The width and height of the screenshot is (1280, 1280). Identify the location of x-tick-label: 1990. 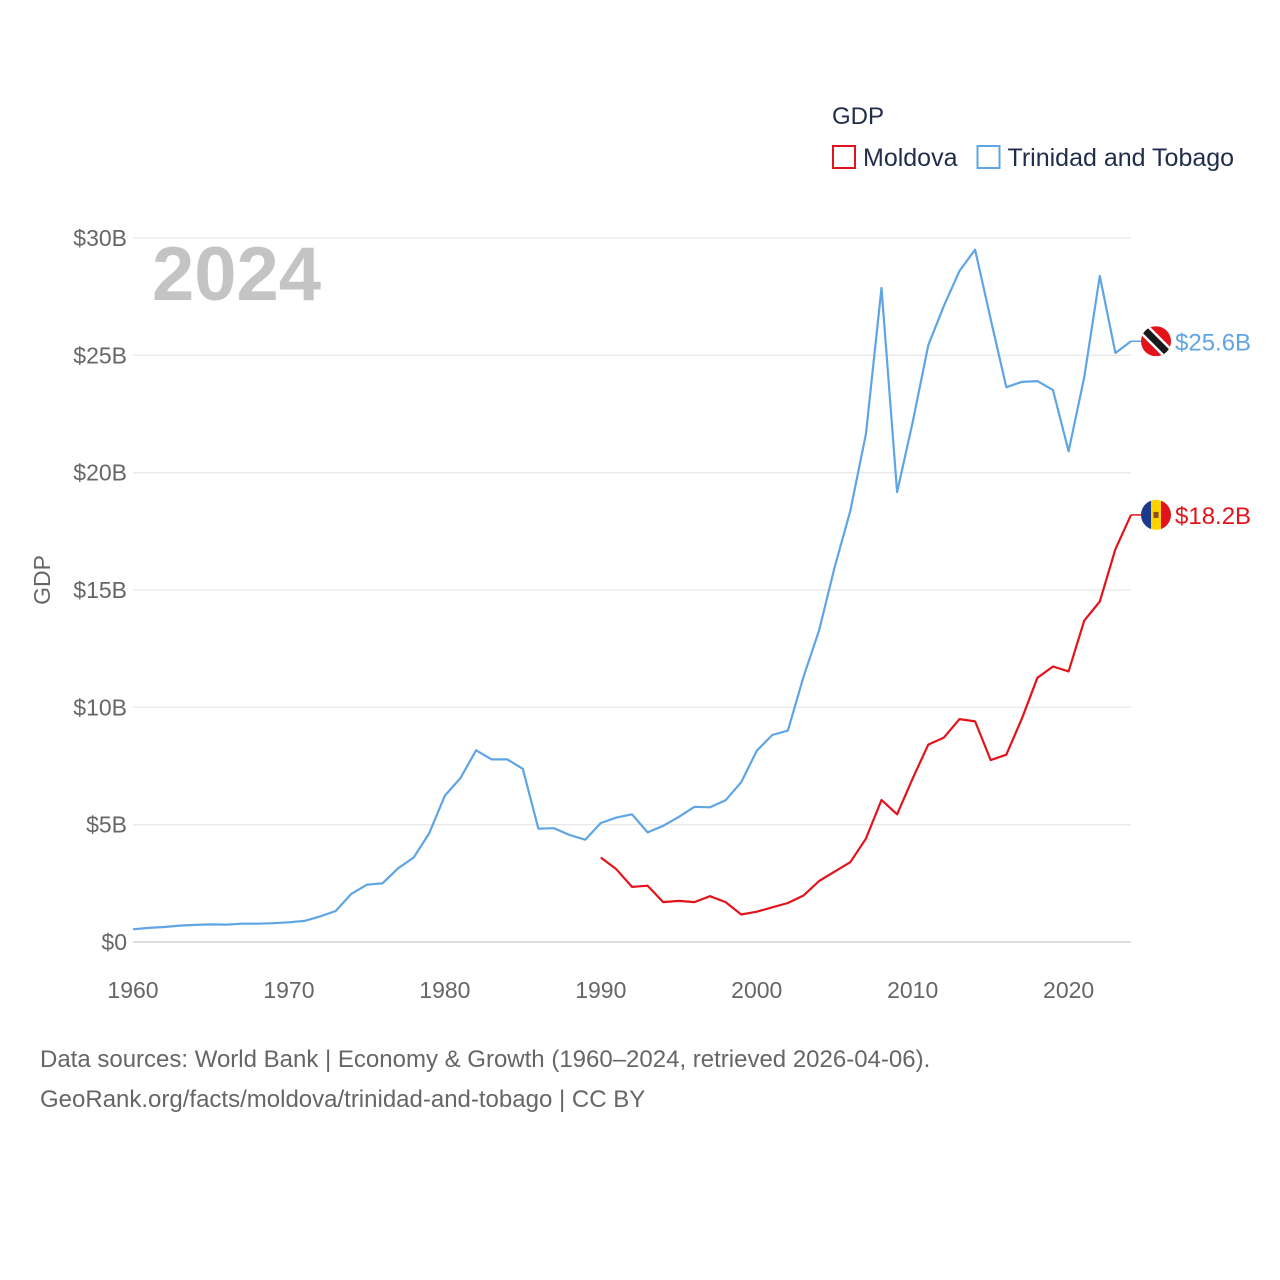
(600, 990).